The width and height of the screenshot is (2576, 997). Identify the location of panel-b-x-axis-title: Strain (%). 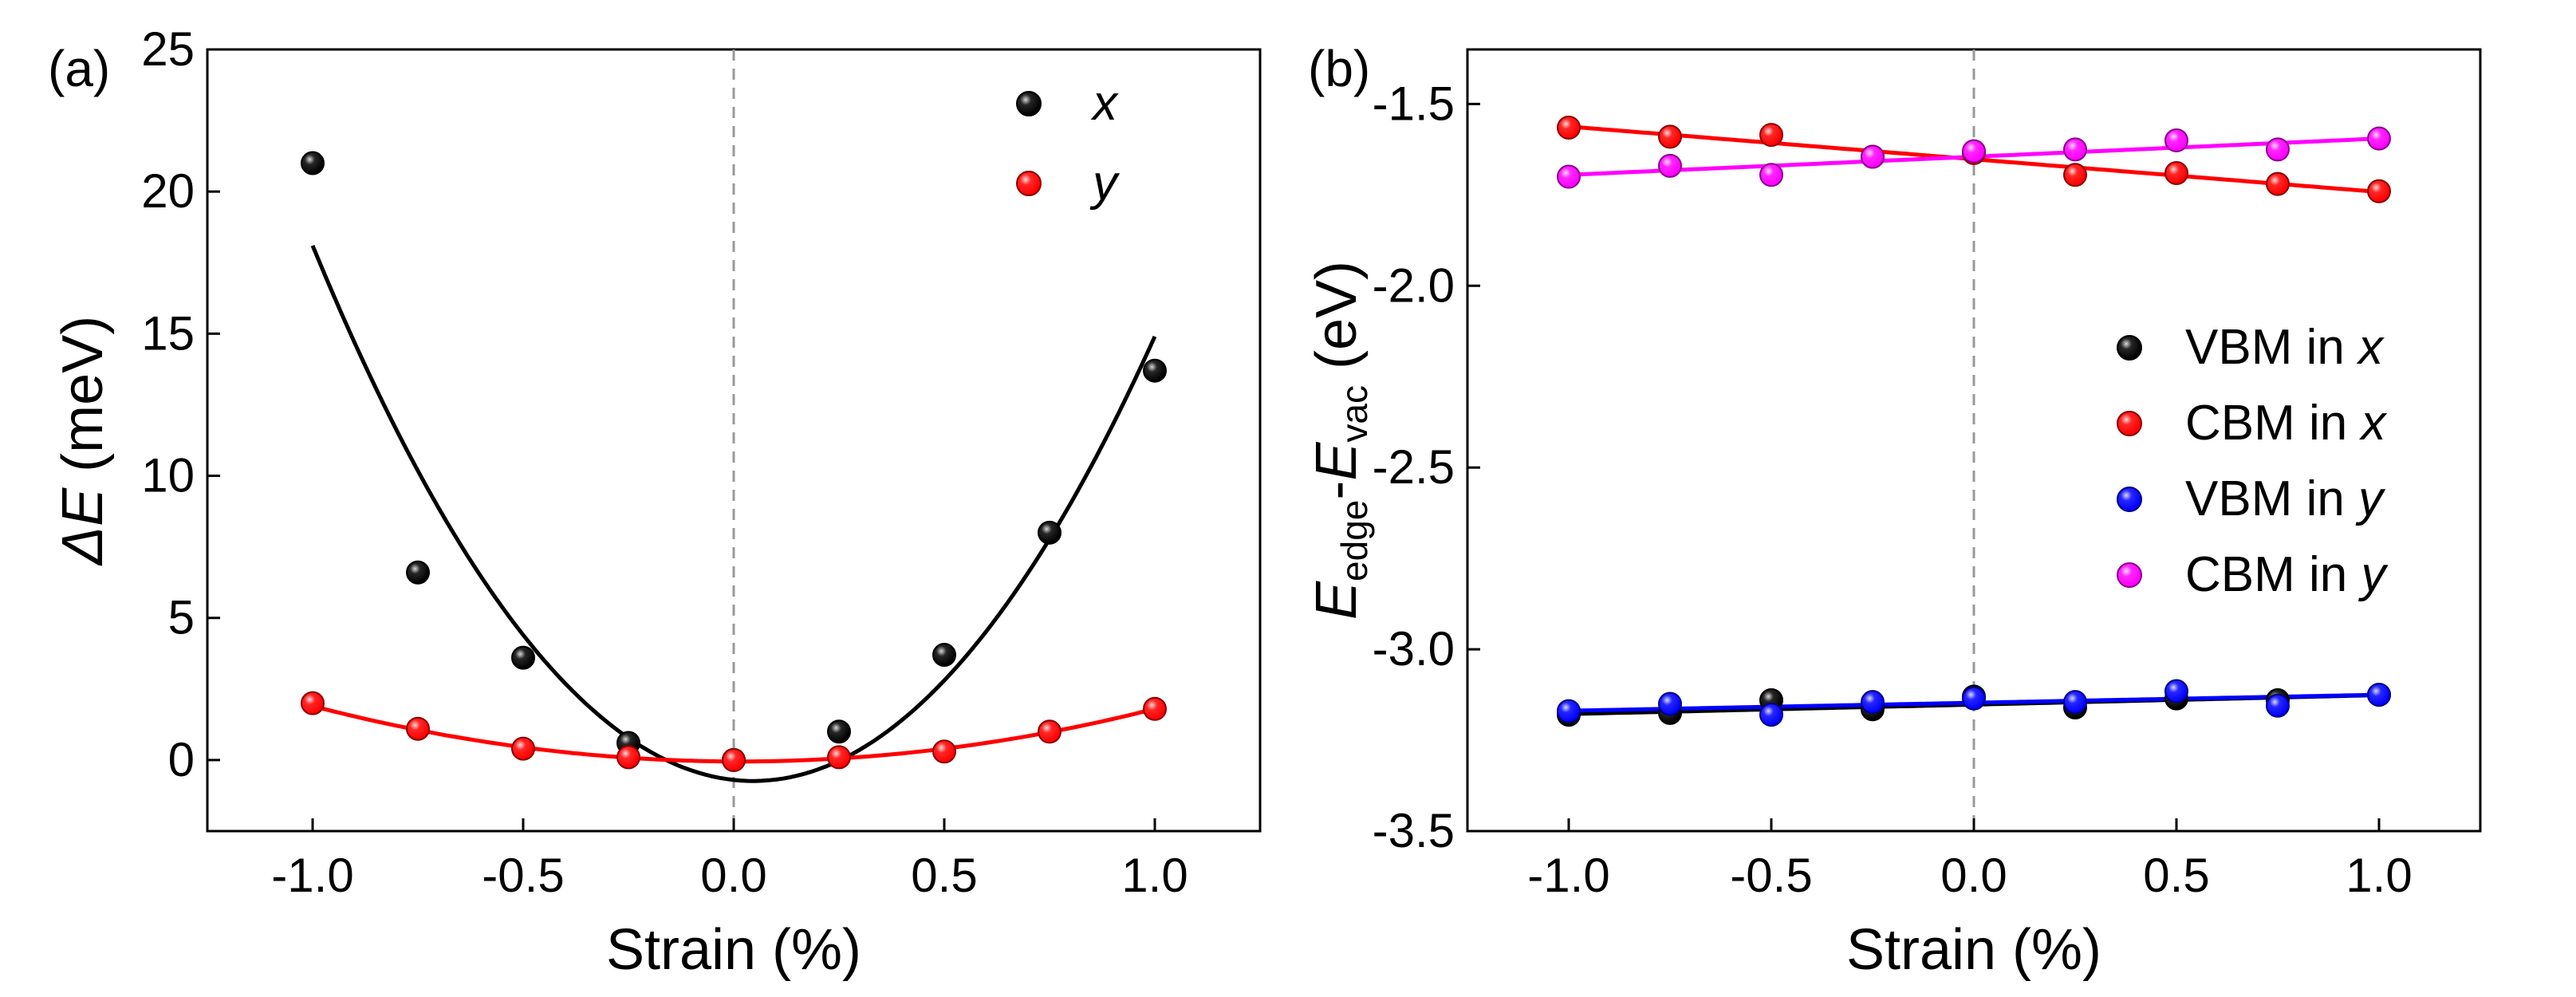
(1973, 950).